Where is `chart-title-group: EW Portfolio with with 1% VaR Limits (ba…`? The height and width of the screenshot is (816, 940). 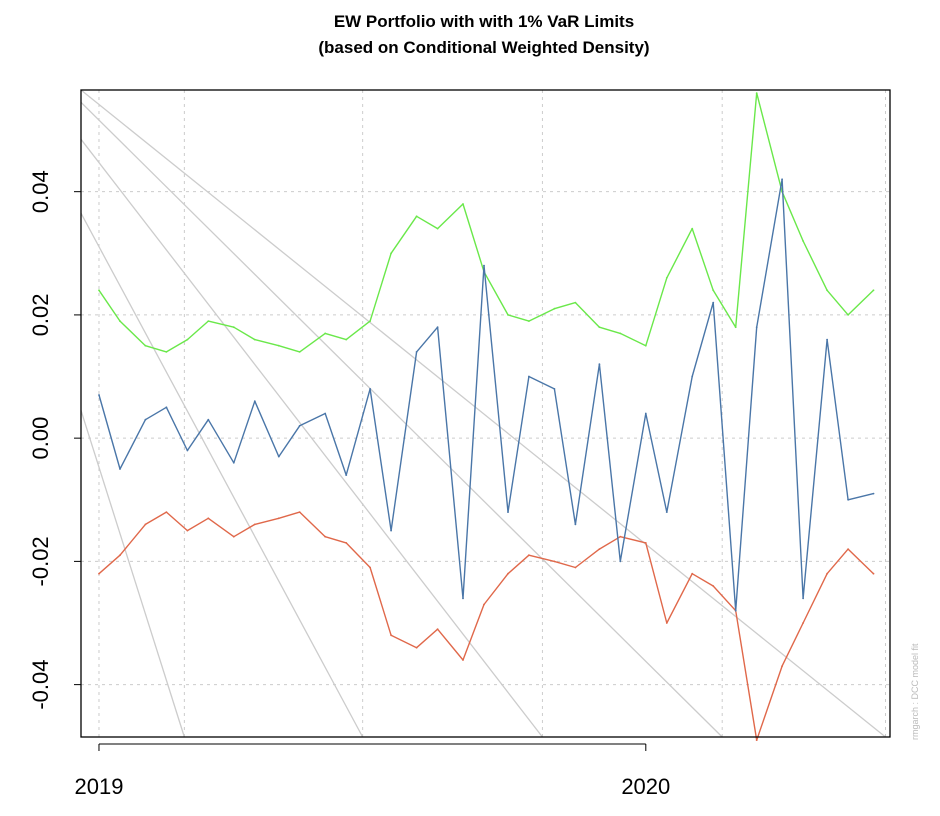 chart-title-group: EW Portfolio with with 1% VaR Limits (ba… is located at coordinates (483, 34).